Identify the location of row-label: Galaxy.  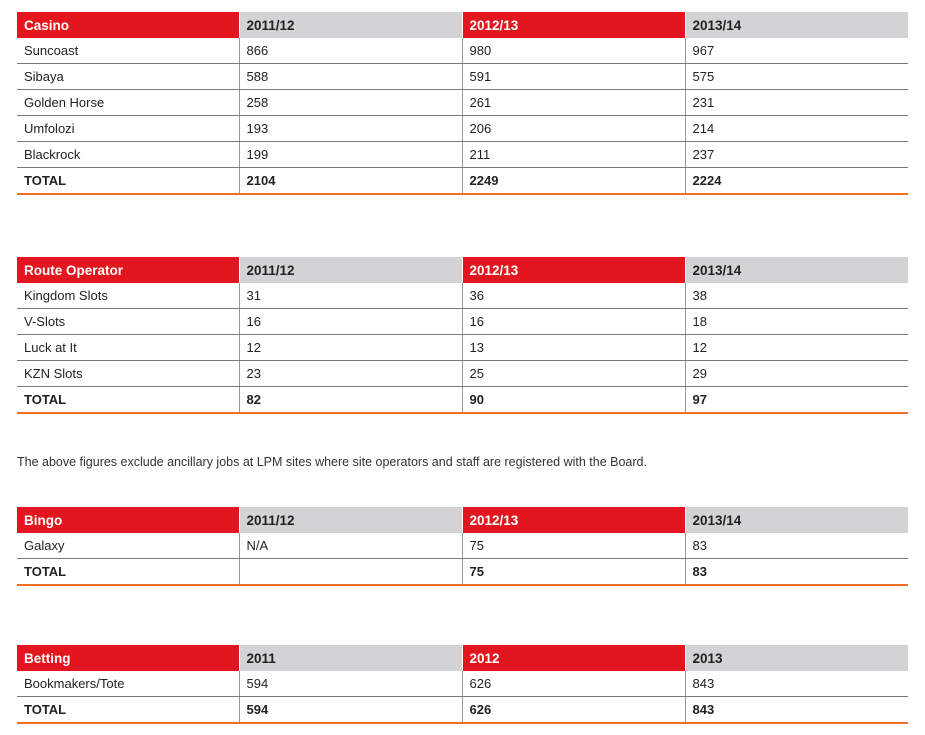
(128, 546).